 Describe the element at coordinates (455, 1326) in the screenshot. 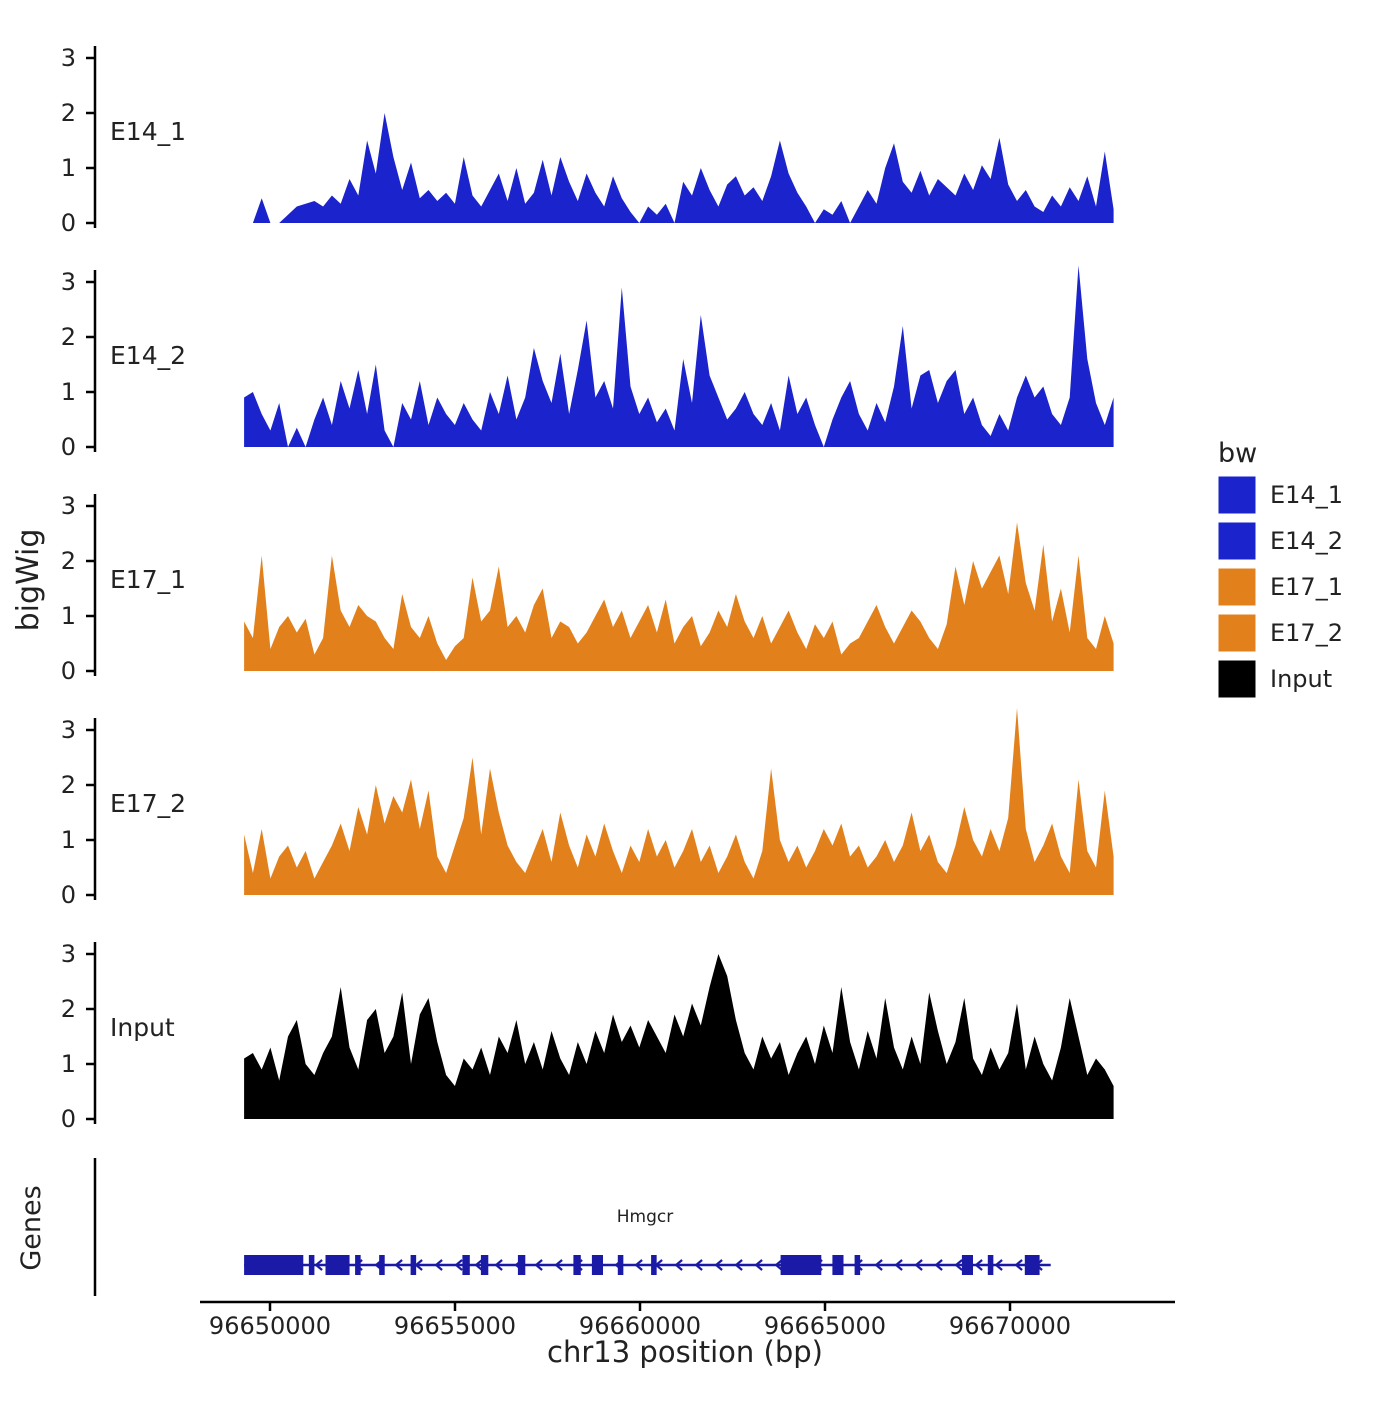

I see `x-tick-label: 96655000` at that location.